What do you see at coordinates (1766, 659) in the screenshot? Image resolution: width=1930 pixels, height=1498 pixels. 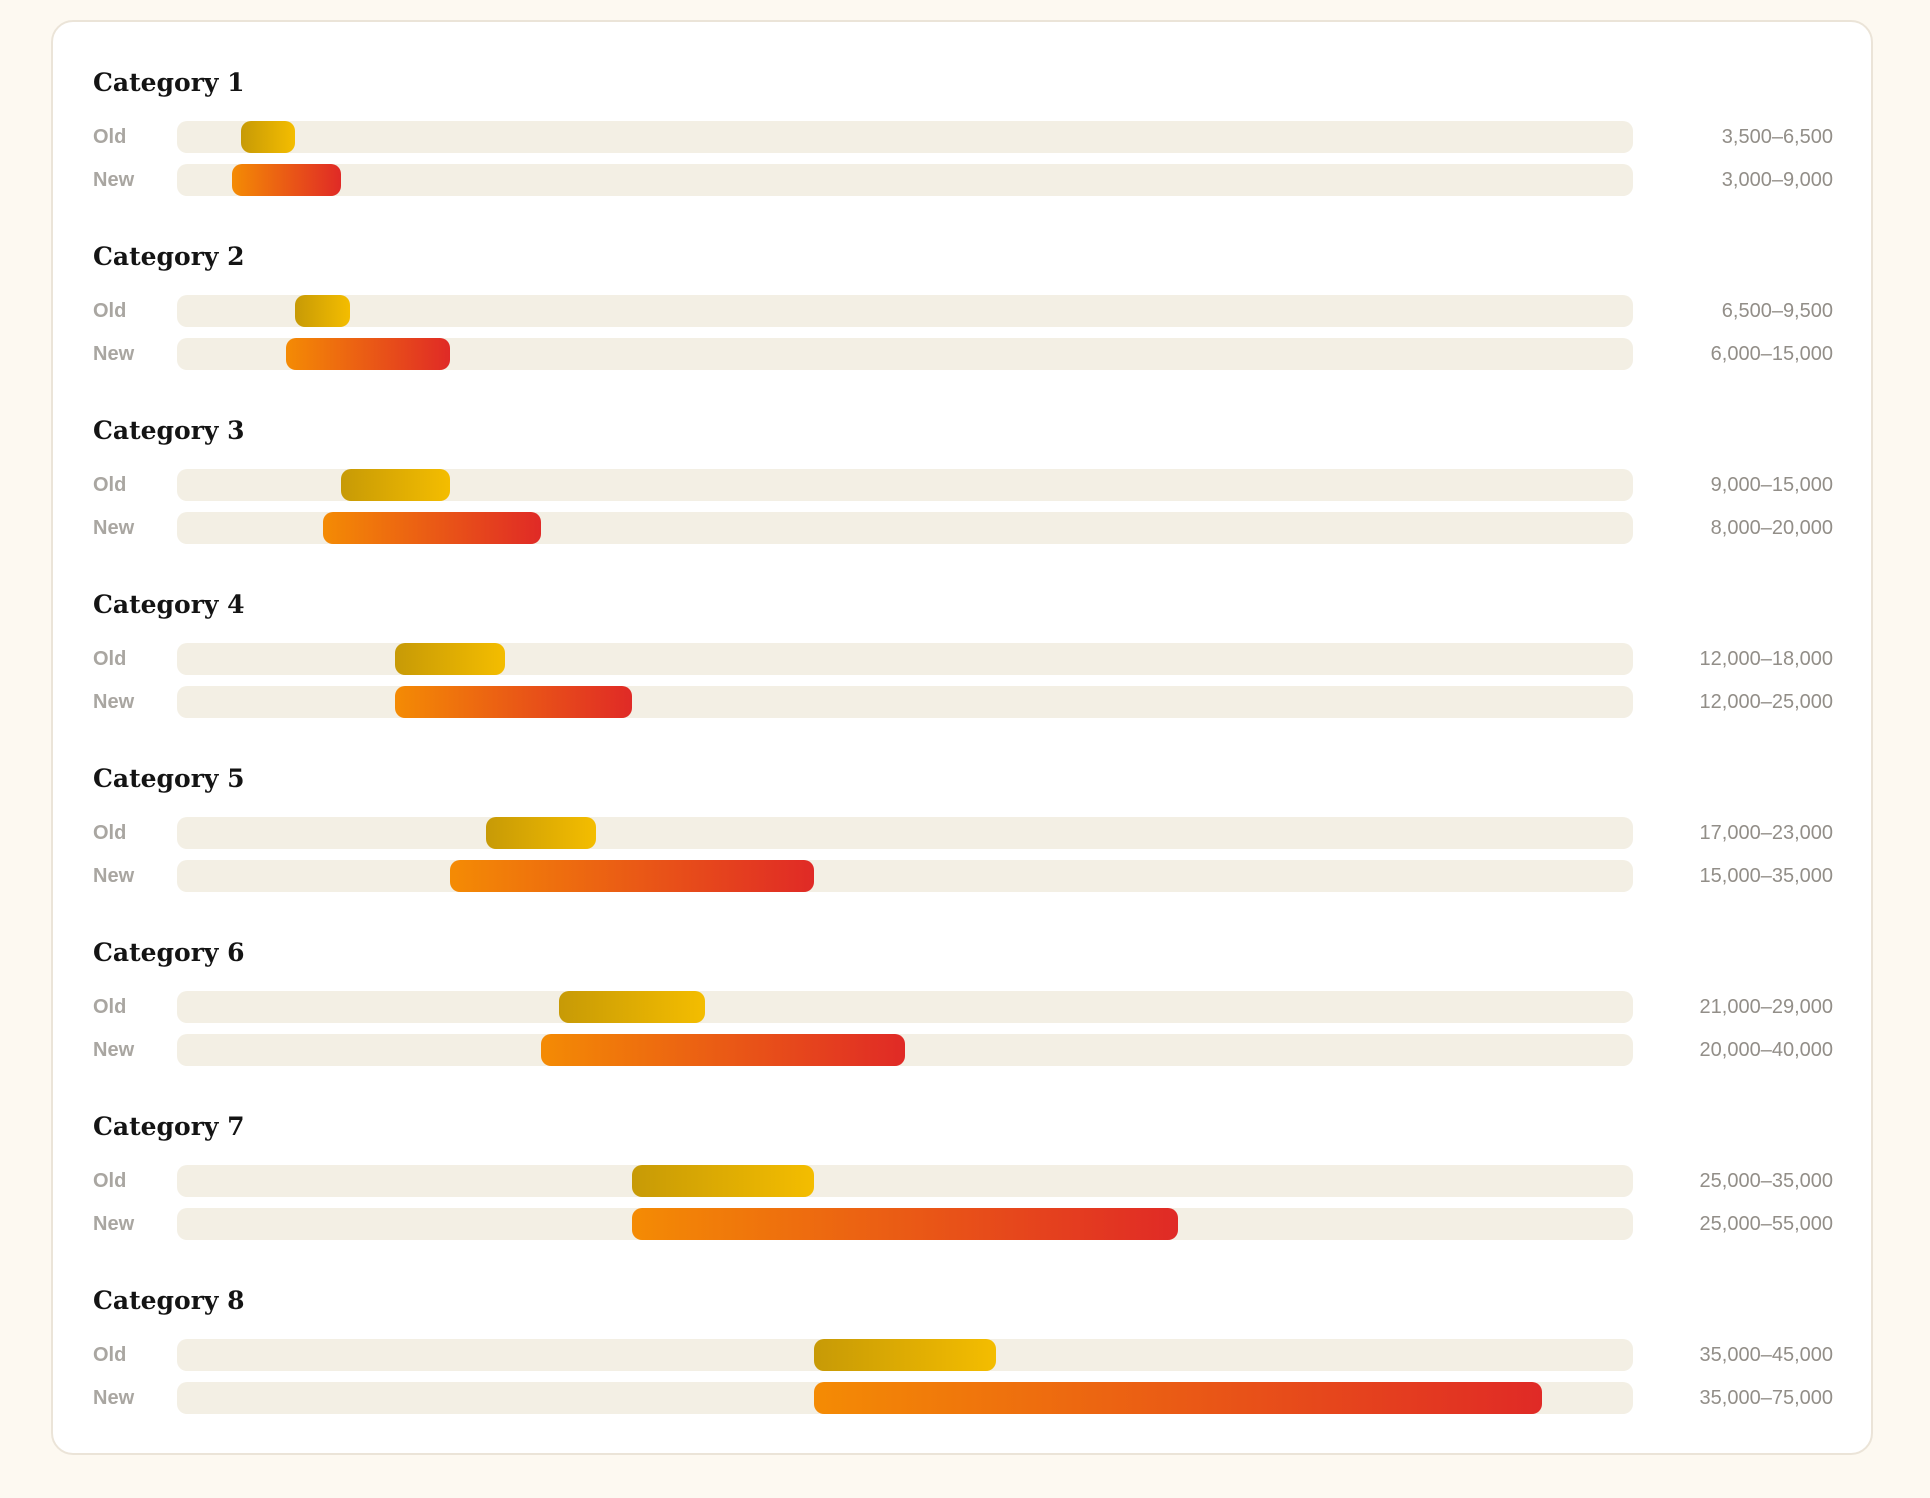 I see `old-range-label: 12,000–18,000` at bounding box center [1766, 659].